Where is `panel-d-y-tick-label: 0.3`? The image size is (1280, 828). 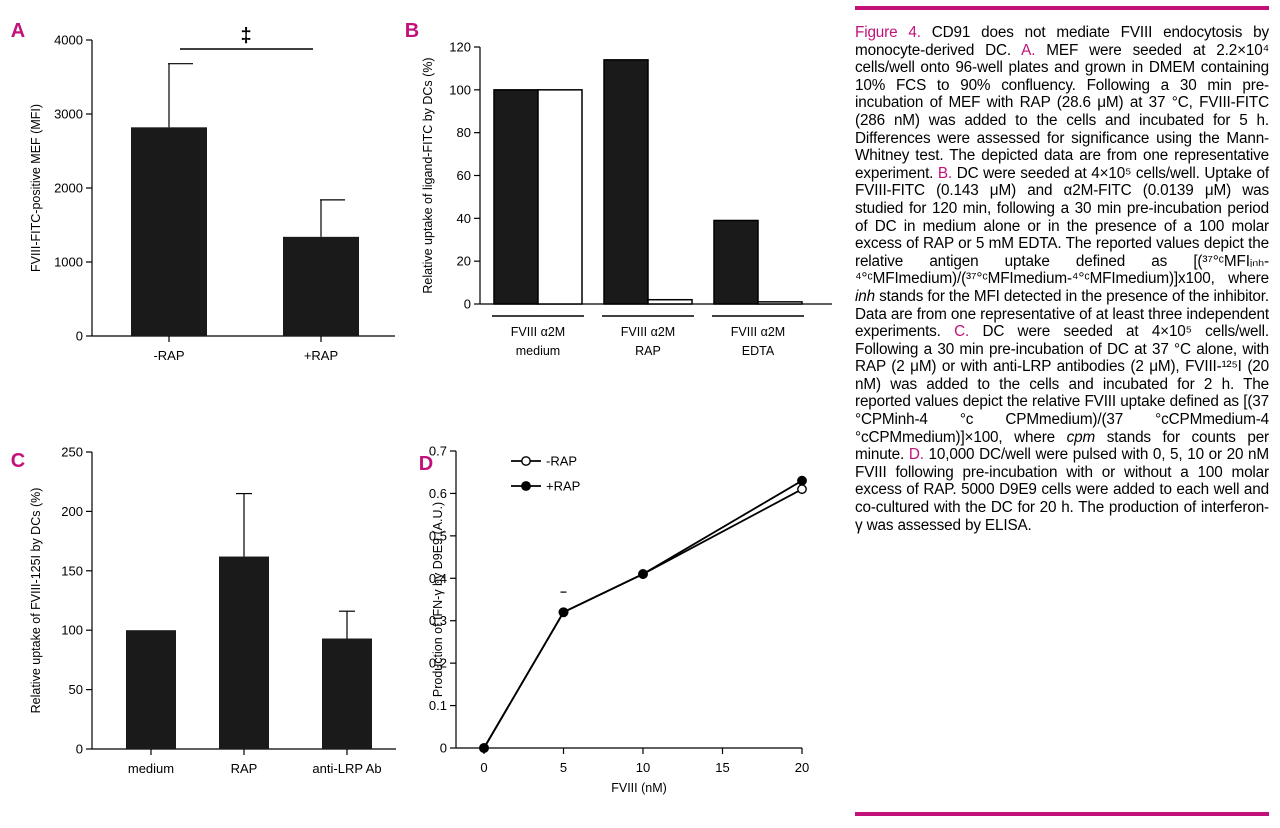
panel-d-y-tick-label: 0.3 is located at coordinates (438, 620).